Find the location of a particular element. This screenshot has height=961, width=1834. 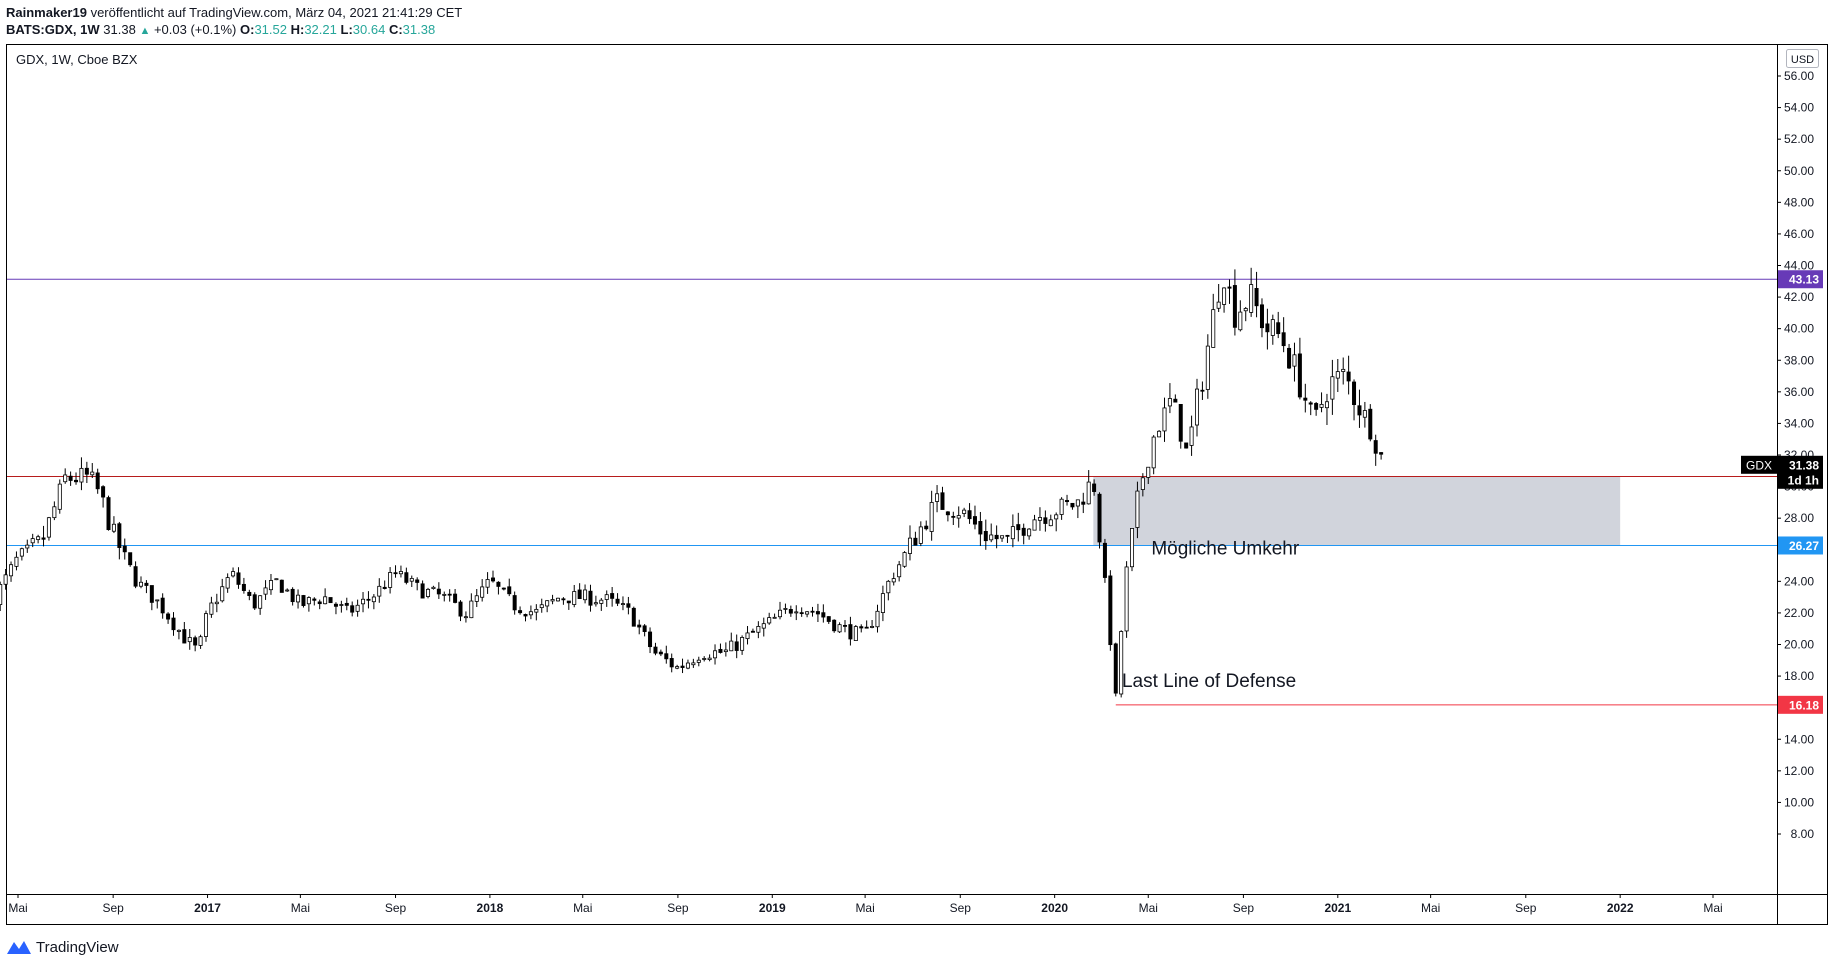

author-name: Rainmaker19 is located at coordinates (46, 12).